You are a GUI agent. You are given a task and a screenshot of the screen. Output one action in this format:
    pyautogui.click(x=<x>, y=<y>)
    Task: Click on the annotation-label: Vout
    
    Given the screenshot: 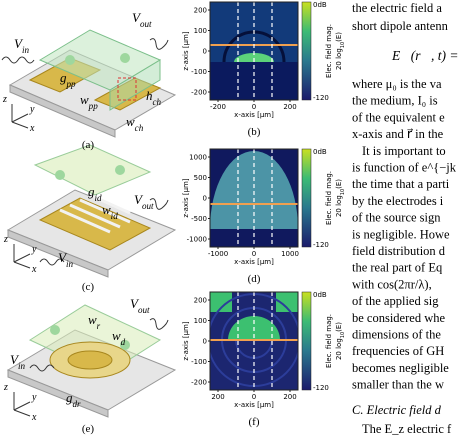 What is the action you would take?
    pyautogui.click(x=142, y=19)
    